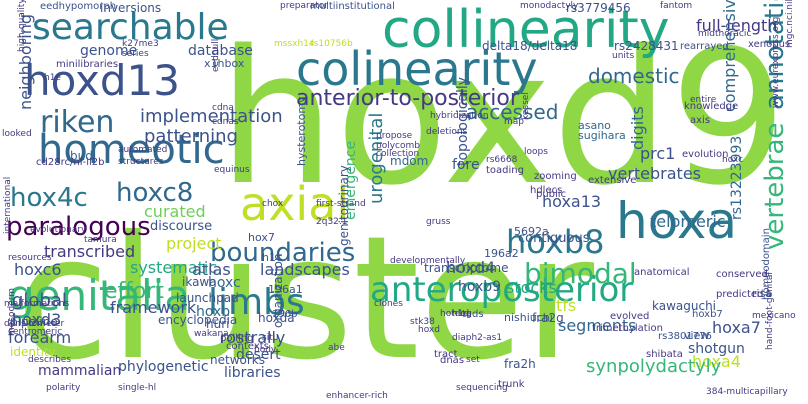  What do you see at coordinates (388, 304) in the screenshot?
I see `cloud-word: clones` at bounding box center [388, 304].